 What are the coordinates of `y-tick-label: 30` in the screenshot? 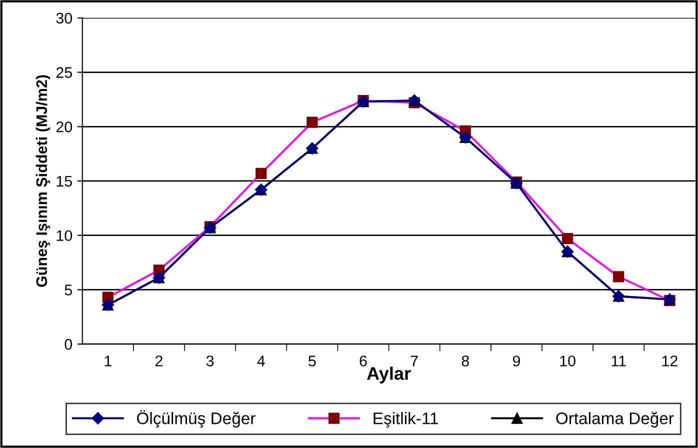 It's located at (64, 18).